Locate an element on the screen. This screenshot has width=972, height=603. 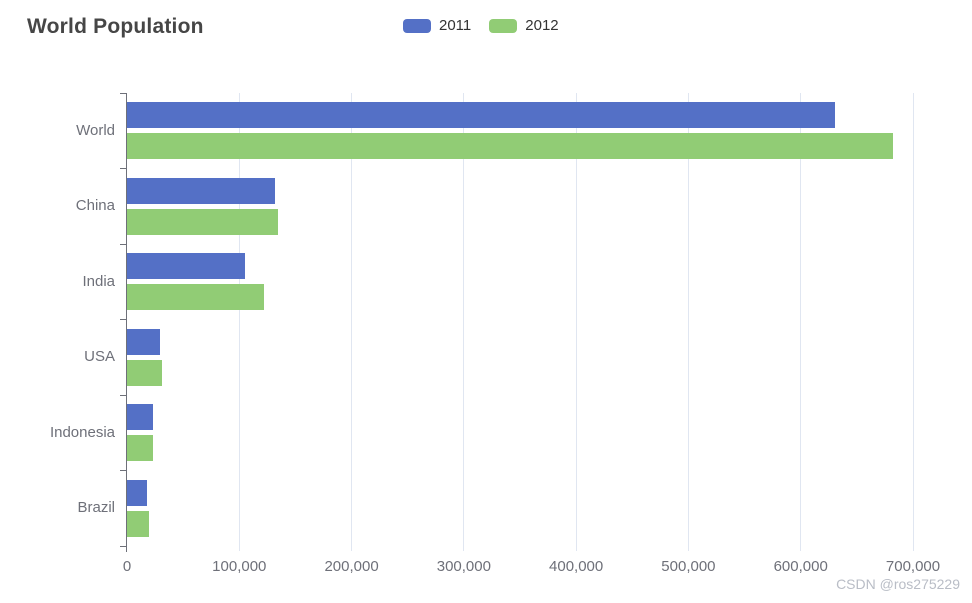
bar-usa-2012 is located at coordinates (144, 372).